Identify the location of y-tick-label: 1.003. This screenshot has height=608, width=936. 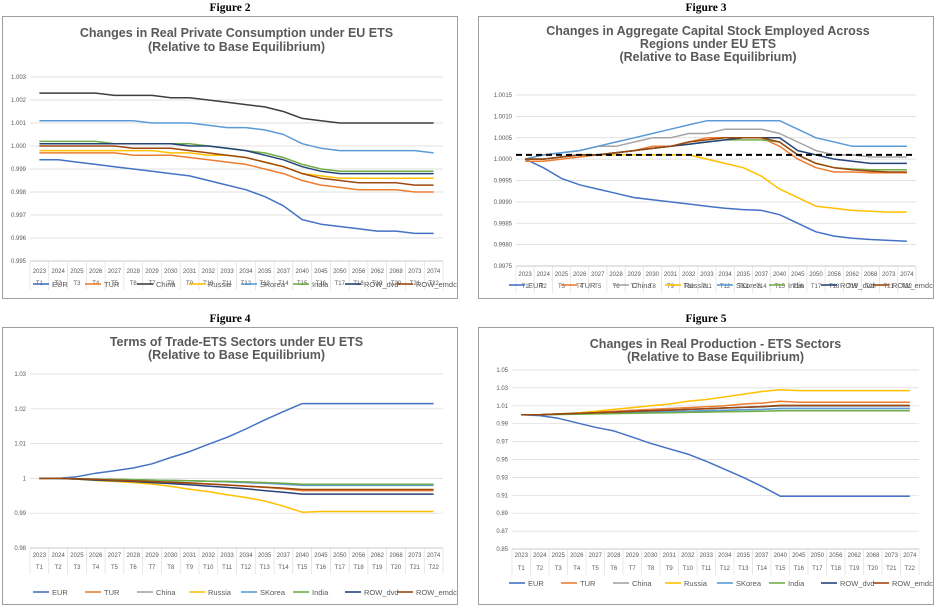
(19, 78).